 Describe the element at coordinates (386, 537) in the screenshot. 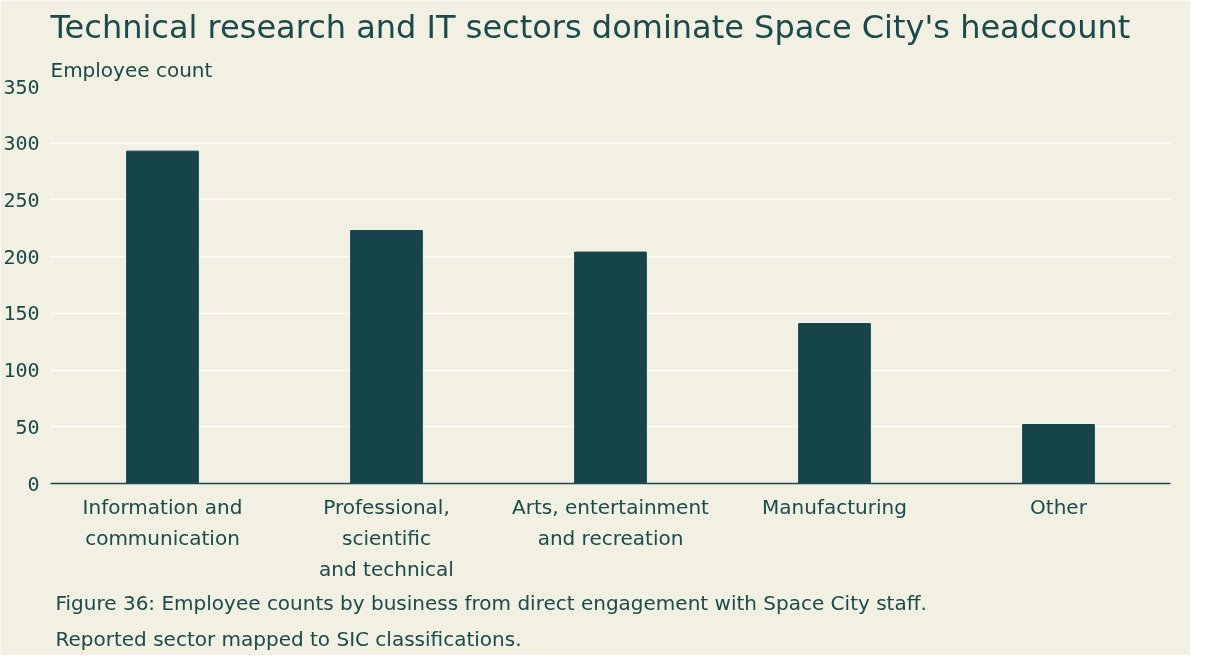

I see `x-tick-label: Professional, scientific and technical` at that location.